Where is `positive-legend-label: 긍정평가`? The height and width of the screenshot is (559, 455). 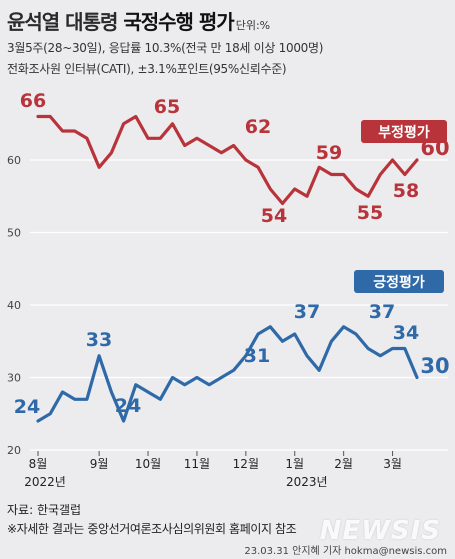 positive-legend-label: 긍정평가 is located at coordinates (399, 282).